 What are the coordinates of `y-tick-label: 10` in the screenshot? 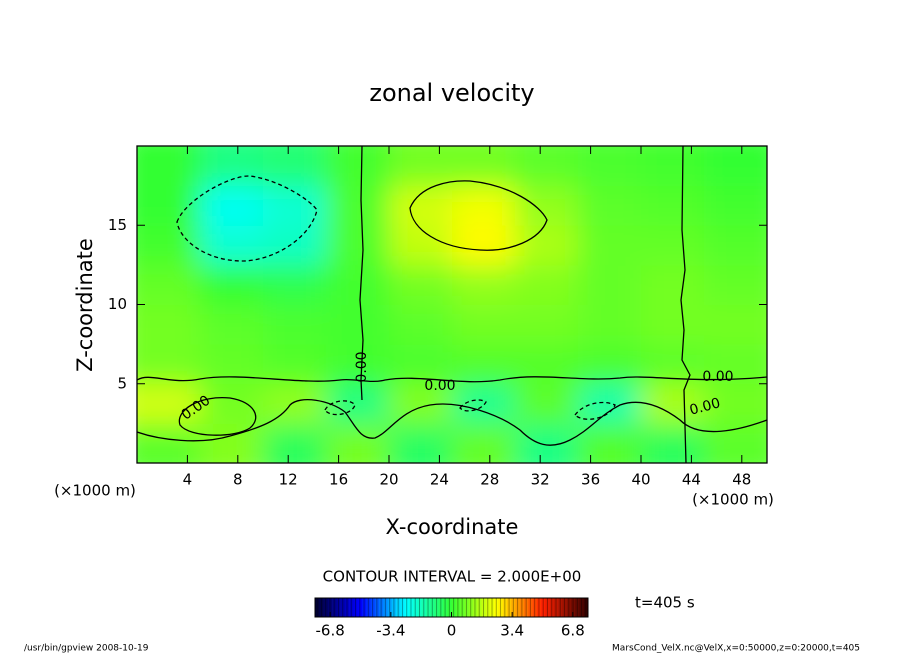 It's located at (117, 304).